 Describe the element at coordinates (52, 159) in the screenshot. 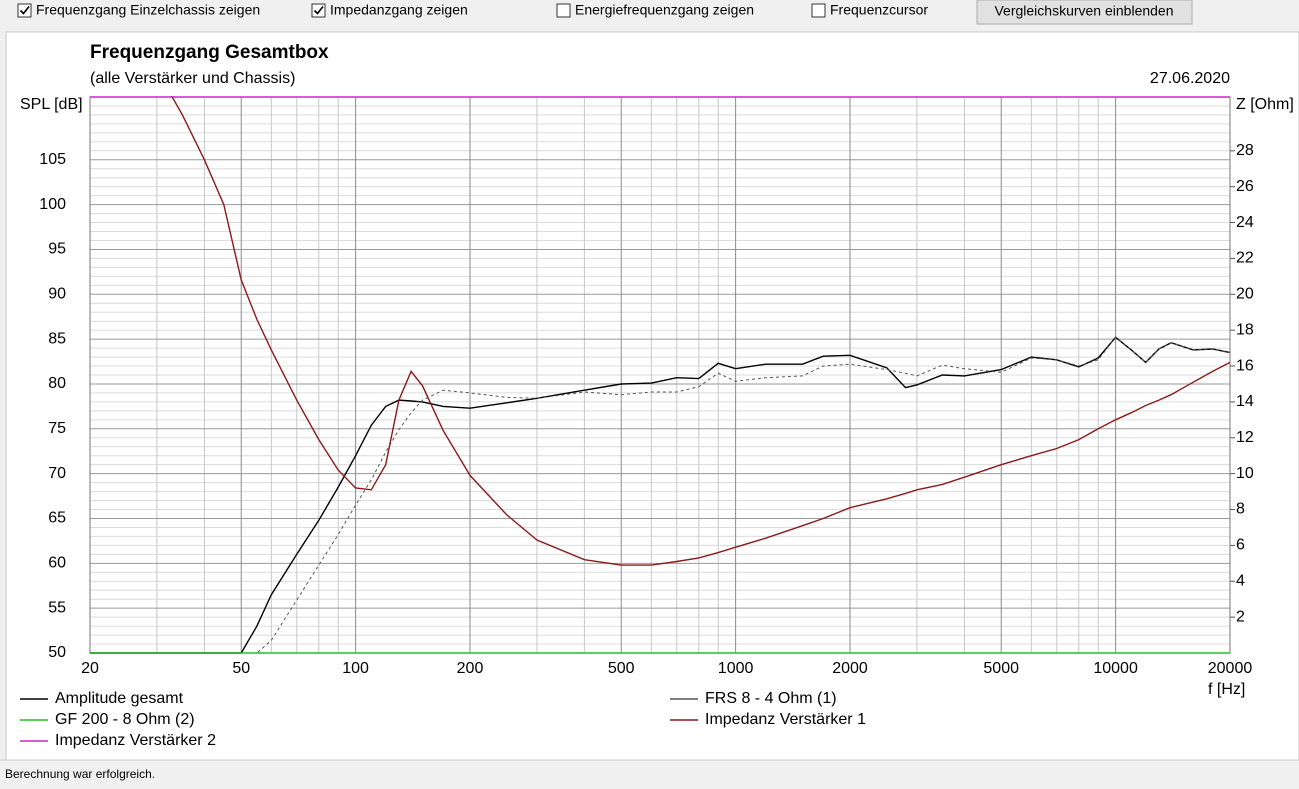

I see `y-tick-label: 105` at that location.